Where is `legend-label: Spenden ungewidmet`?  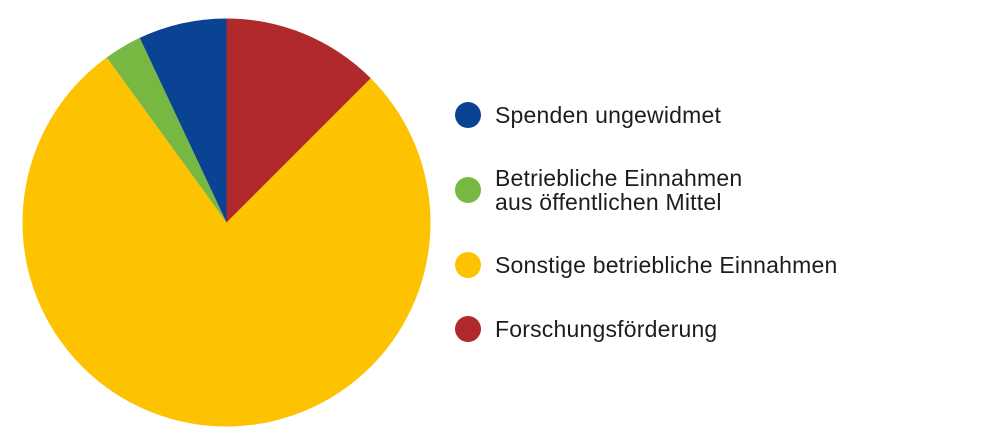 legend-label: Spenden ungewidmet is located at coordinates (608, 115).